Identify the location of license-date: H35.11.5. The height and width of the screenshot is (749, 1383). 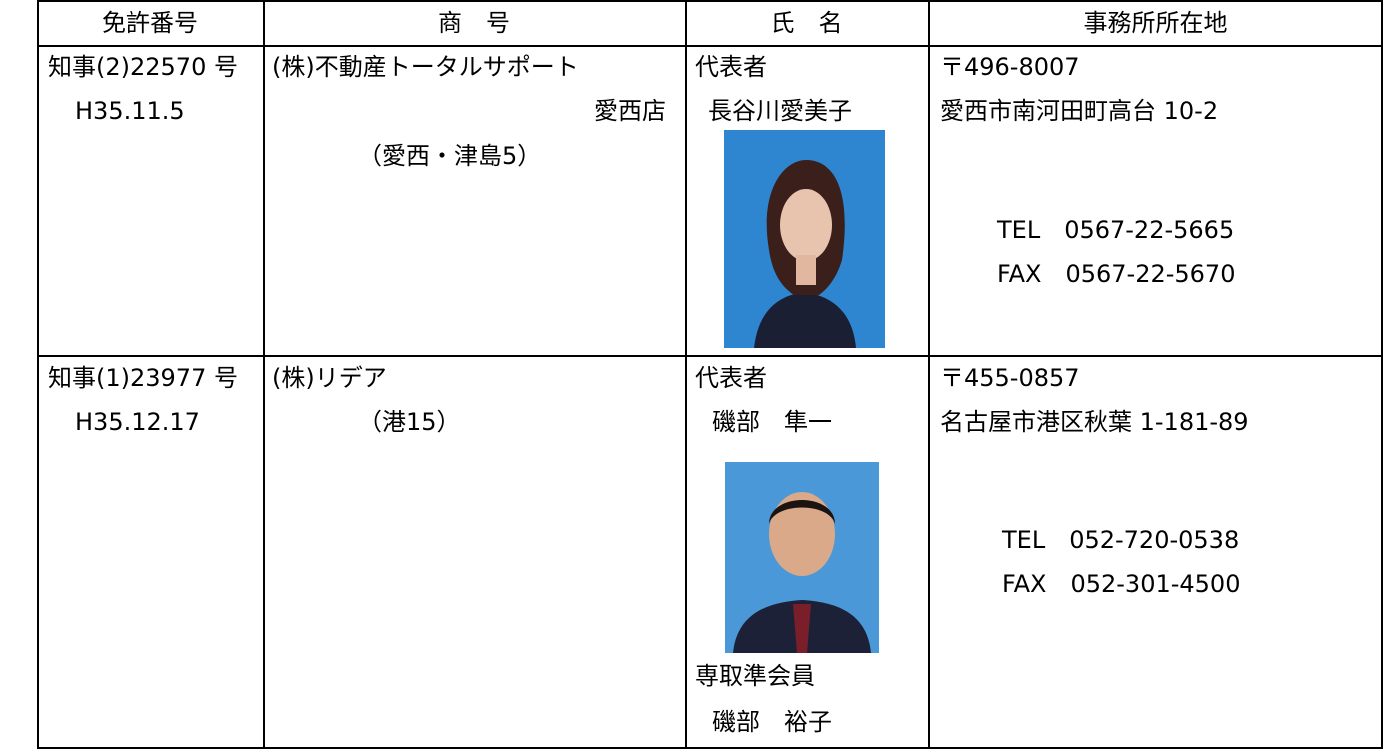
(130, 111).